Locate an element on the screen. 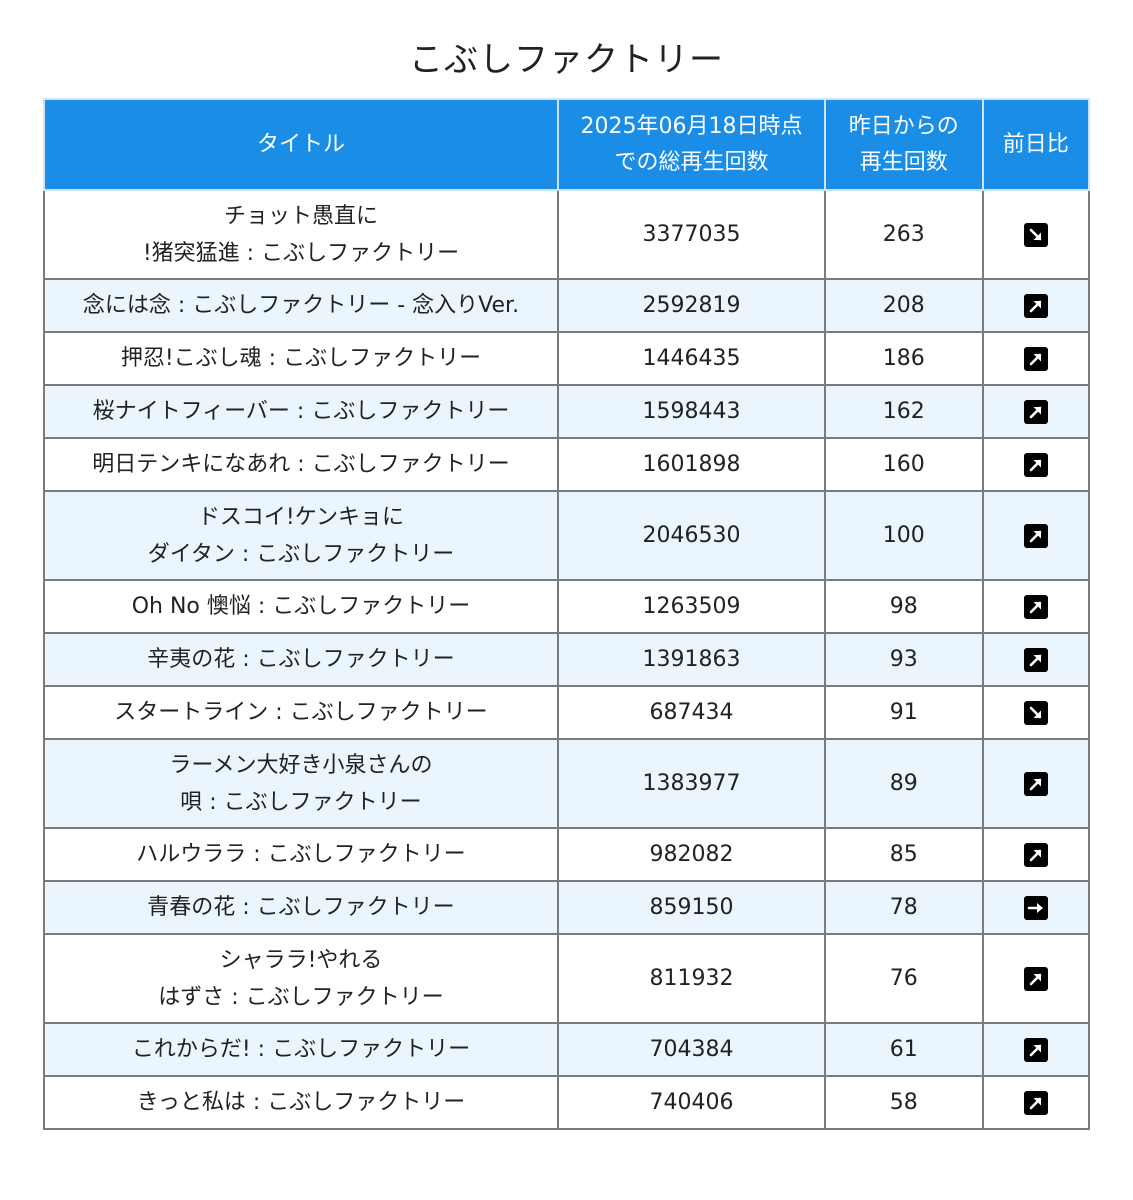 The image size is (1133, 1200). song-title-line: Oh No 懊悩 : こぶしファクトリー is located at coordinates (301, 606).